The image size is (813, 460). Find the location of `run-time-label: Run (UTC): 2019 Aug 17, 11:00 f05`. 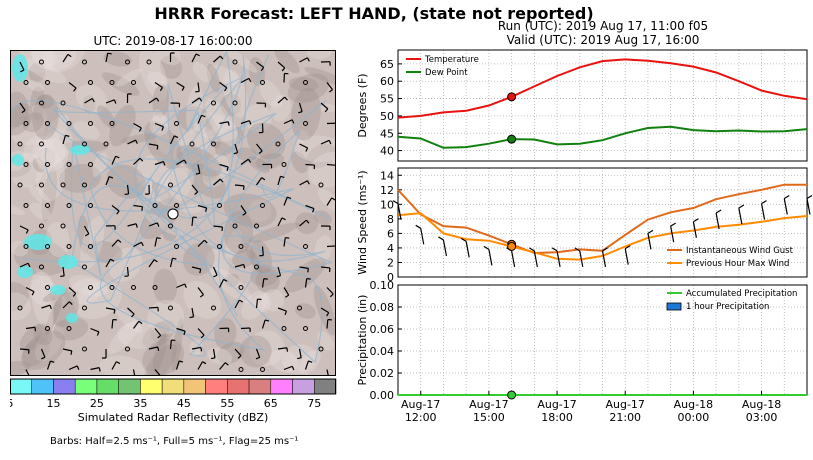

run-time-label: Run (UTC): 2019 Aug 17, 11:00 f05 is located at coordinates (603, 26).